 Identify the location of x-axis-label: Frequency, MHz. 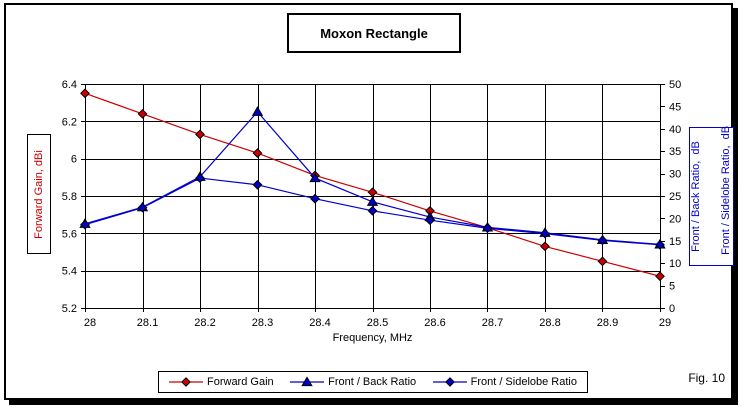
(372, 338).